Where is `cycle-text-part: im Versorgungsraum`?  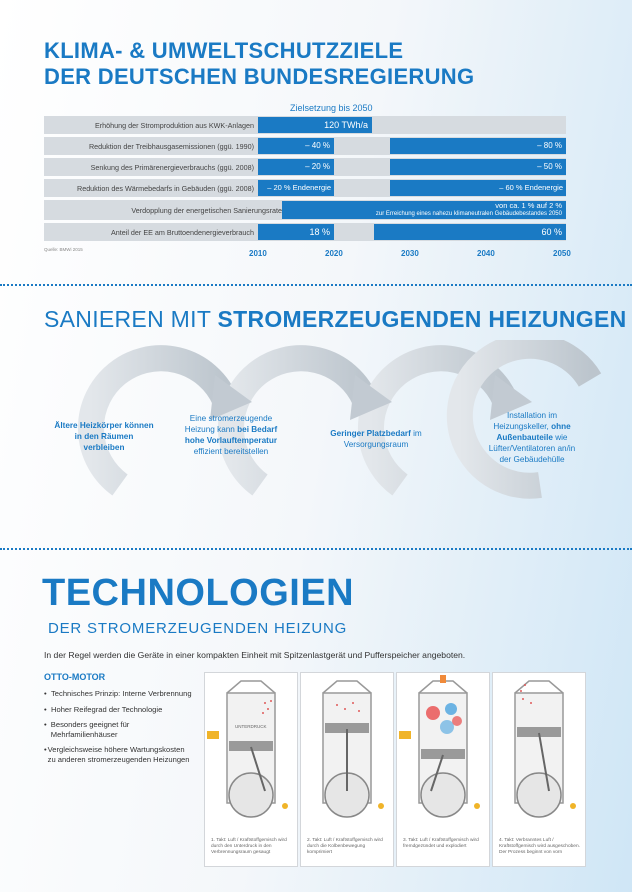
cycle-text-part: im Versorgungsraum is located at coordinates (382, 439).